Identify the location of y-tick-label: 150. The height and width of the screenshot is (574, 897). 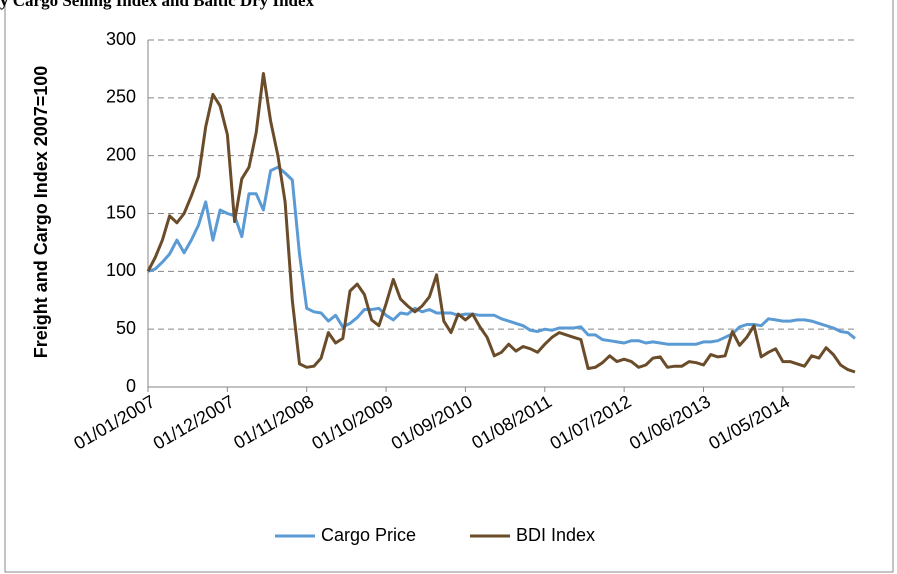
(121, 212).